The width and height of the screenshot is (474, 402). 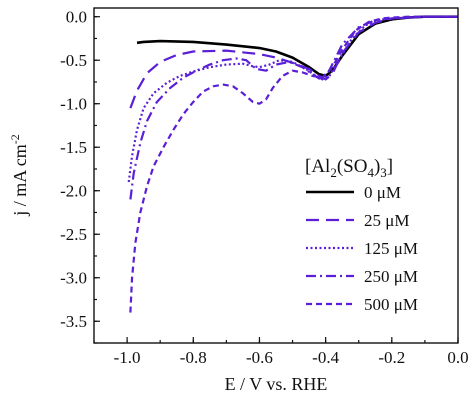 What do you see at coordinates (391, 276) in the screenshot?
I see `legend-label: 250 μM` at bounding box center [391, 276].